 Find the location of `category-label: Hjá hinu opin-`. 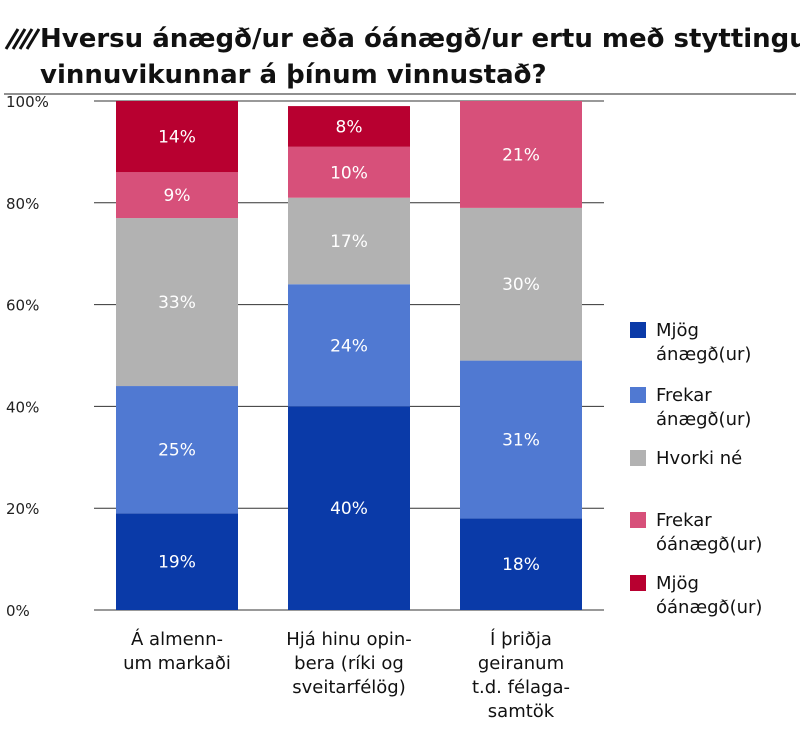

category-label: Hjá hinu opin- is located at coordinates (349, 639).